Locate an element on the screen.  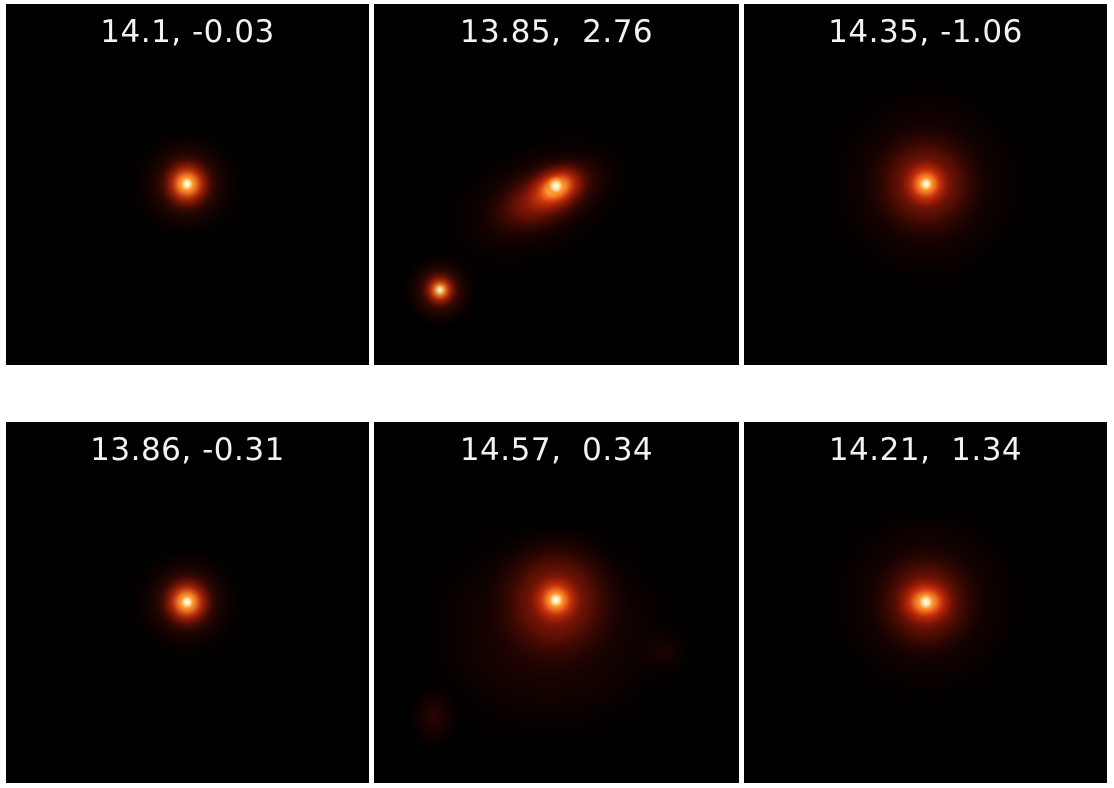
galaxy-panel-6: 14.21, 1.34 is located at coordinates (925, 602).